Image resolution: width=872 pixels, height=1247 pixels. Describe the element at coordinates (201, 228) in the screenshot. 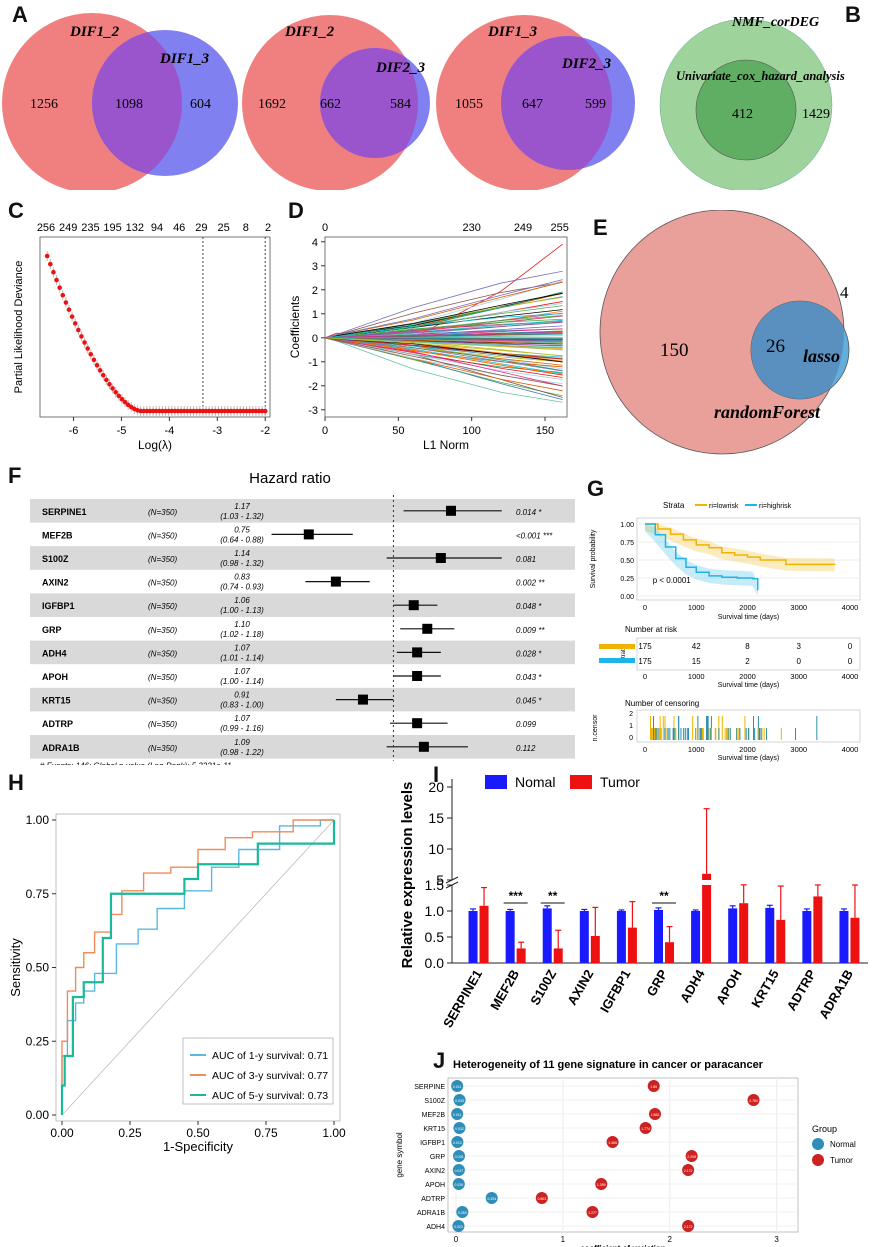

I see `top-tick-label: 29` at that location.